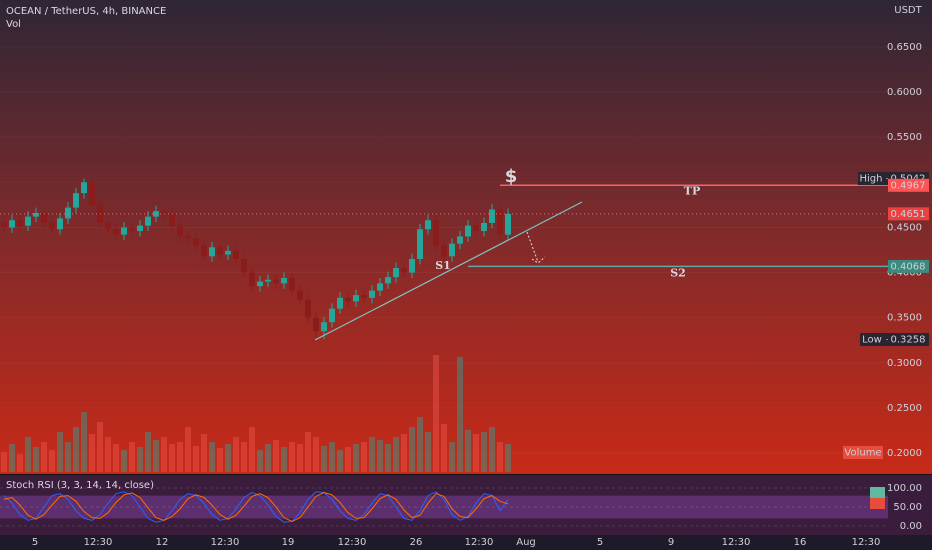 The image size is (932, 550). Describe the element at coordinates (904, 318) in the screenshot. I see `y-tick-label: 0.3500` at that location.